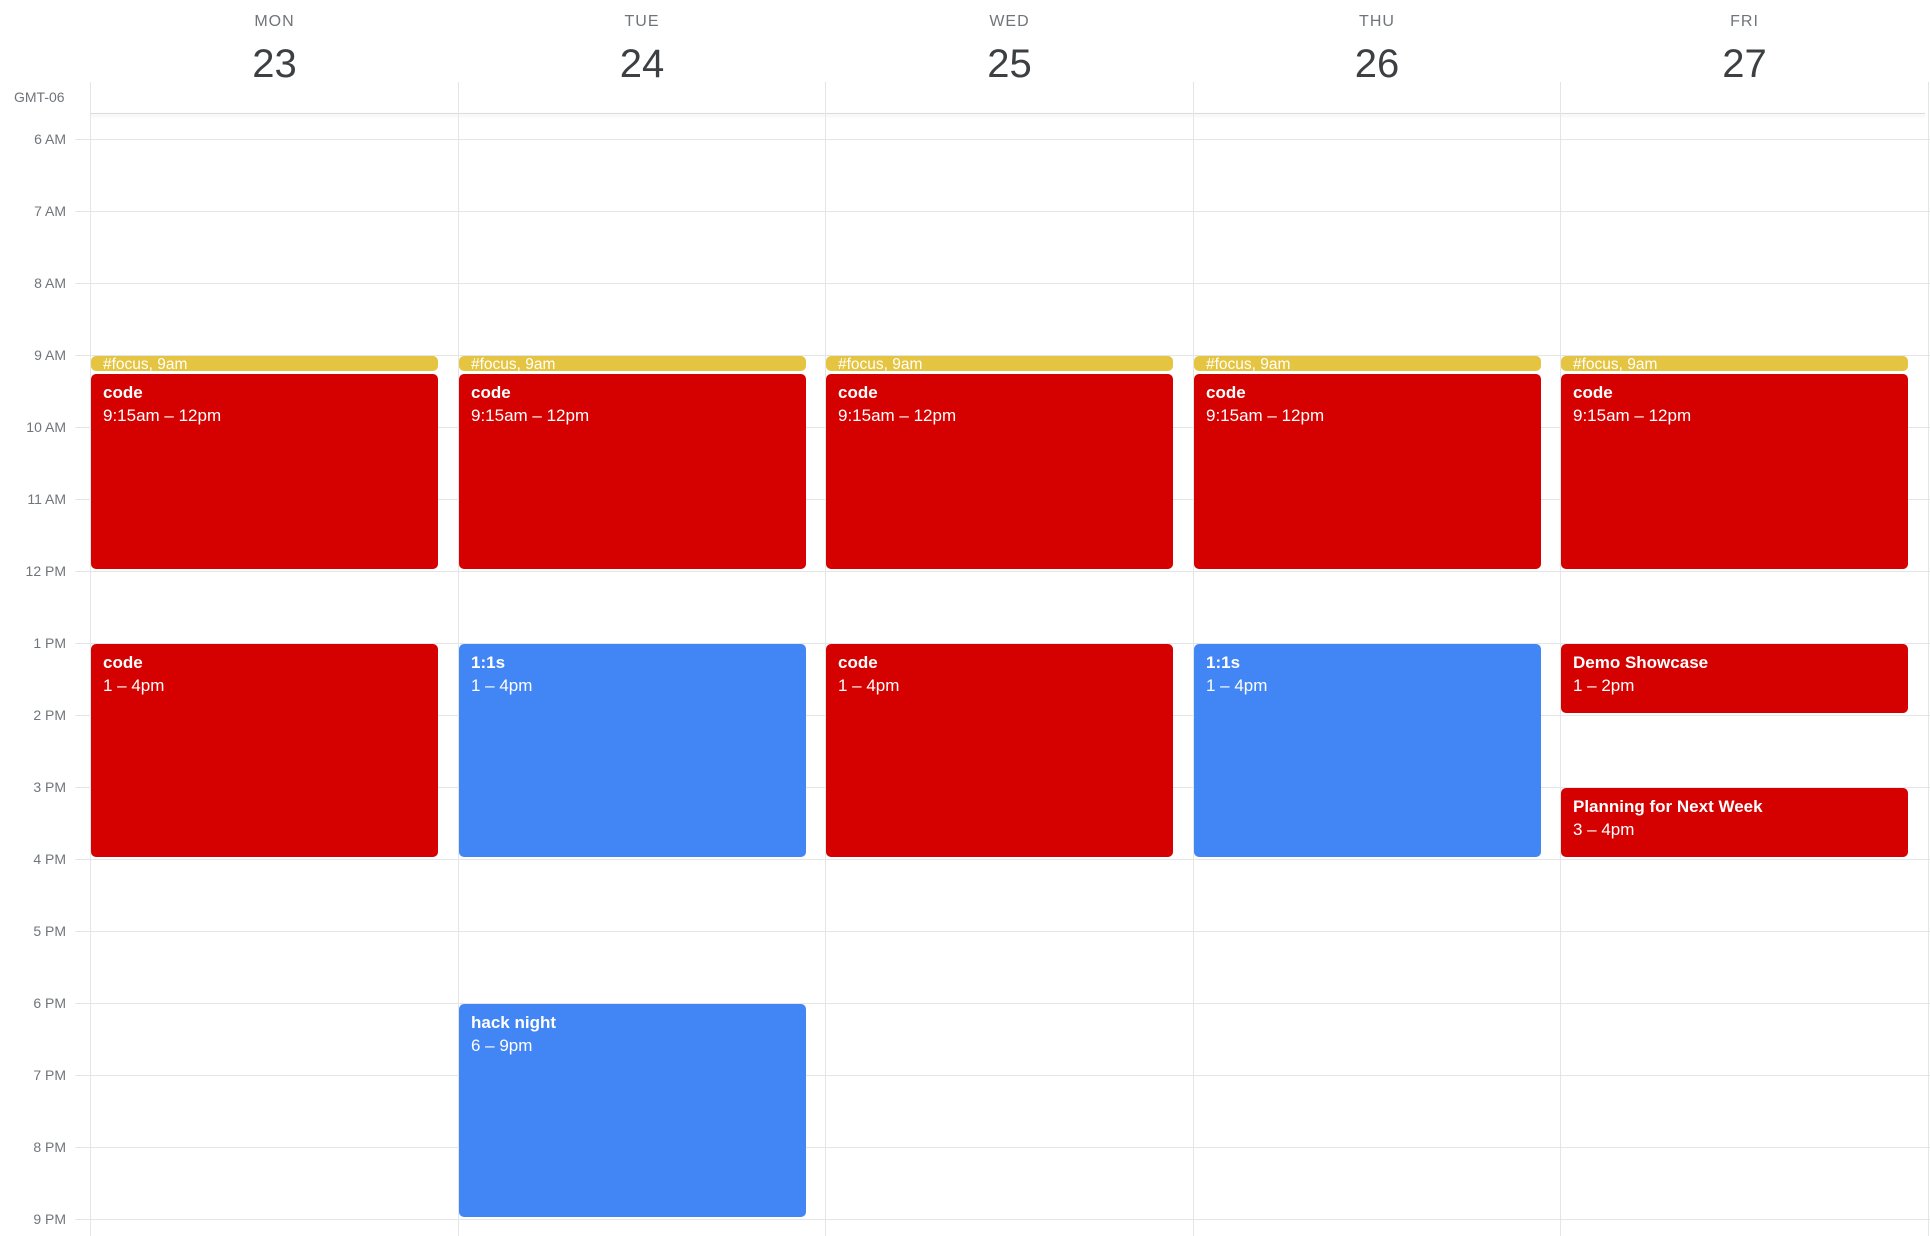  Describe the element at coordinates (642, 64) in the screenshot. I see `day-number: 24` at that location.